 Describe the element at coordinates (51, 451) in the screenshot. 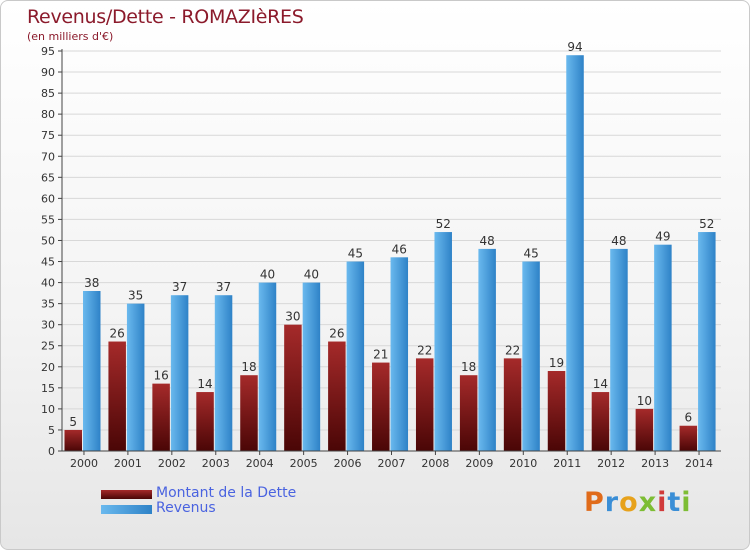

I see `y-tick-label: 0` at that location.